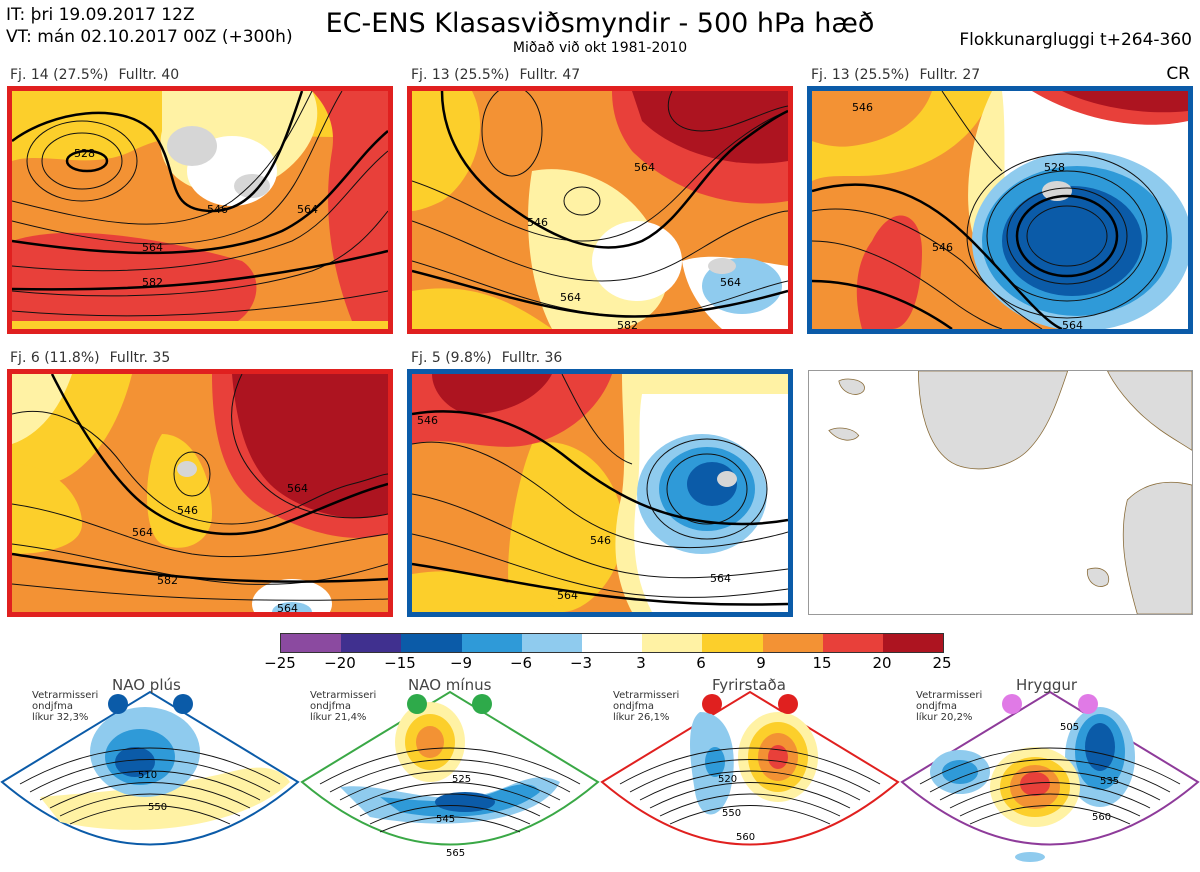  What do you see at coordinates (158, 807) in the screenshot?
I see `regime-contour-label: 550` at bounding box center [158, 807].